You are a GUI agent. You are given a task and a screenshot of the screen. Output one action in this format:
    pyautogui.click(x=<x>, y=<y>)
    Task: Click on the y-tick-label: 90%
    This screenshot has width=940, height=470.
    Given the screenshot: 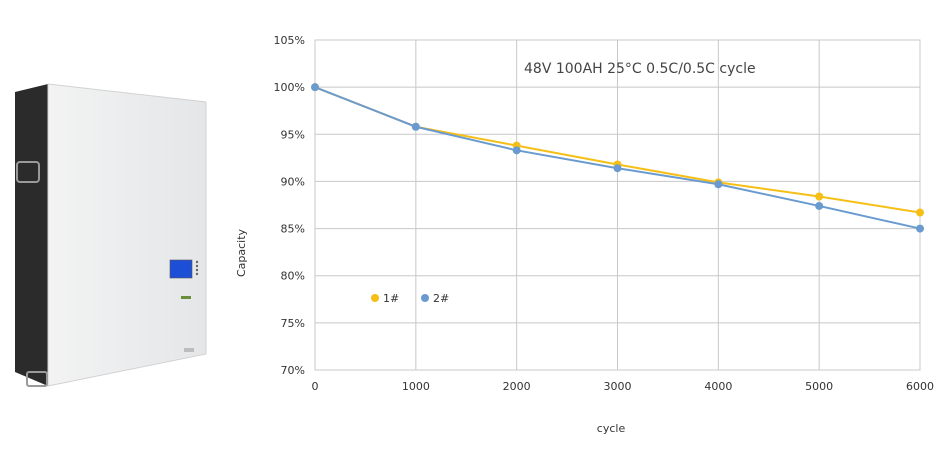 What is the action you would take?
    pyautogui.click(x=293, y=181)
    